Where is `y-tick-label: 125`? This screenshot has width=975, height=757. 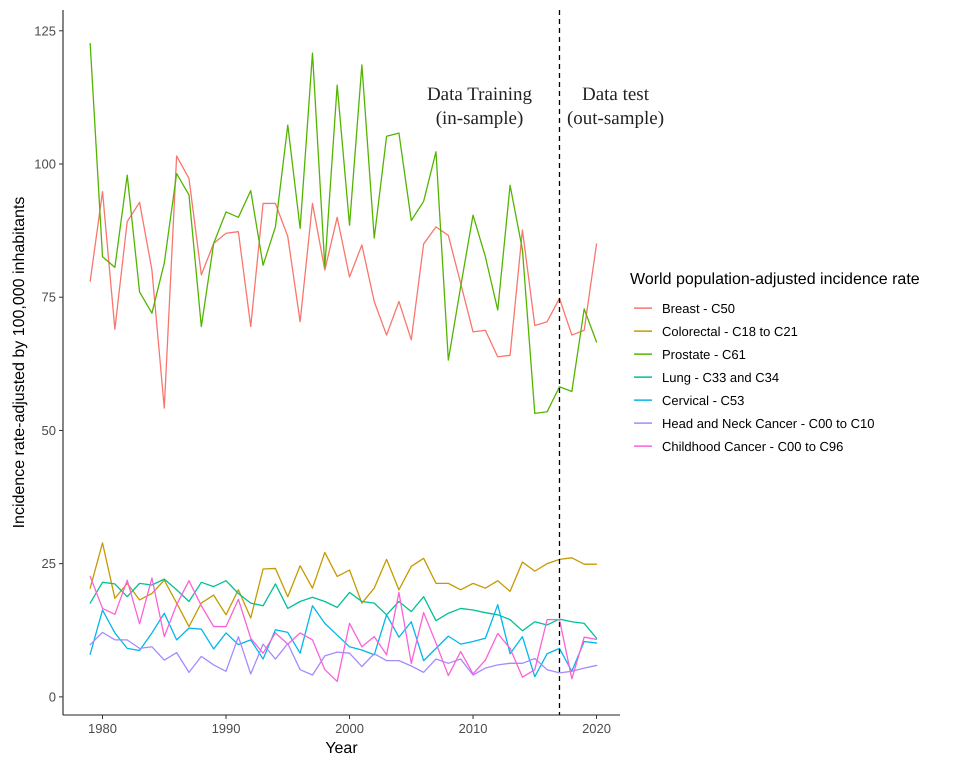 y-tick-label: 125 is located at coordinates (45, 30).